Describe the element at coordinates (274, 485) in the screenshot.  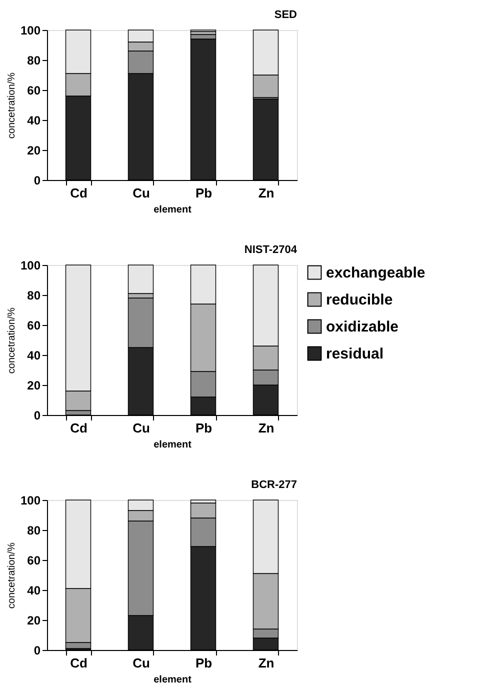
I see `chart-title: BCR-277` at that location.